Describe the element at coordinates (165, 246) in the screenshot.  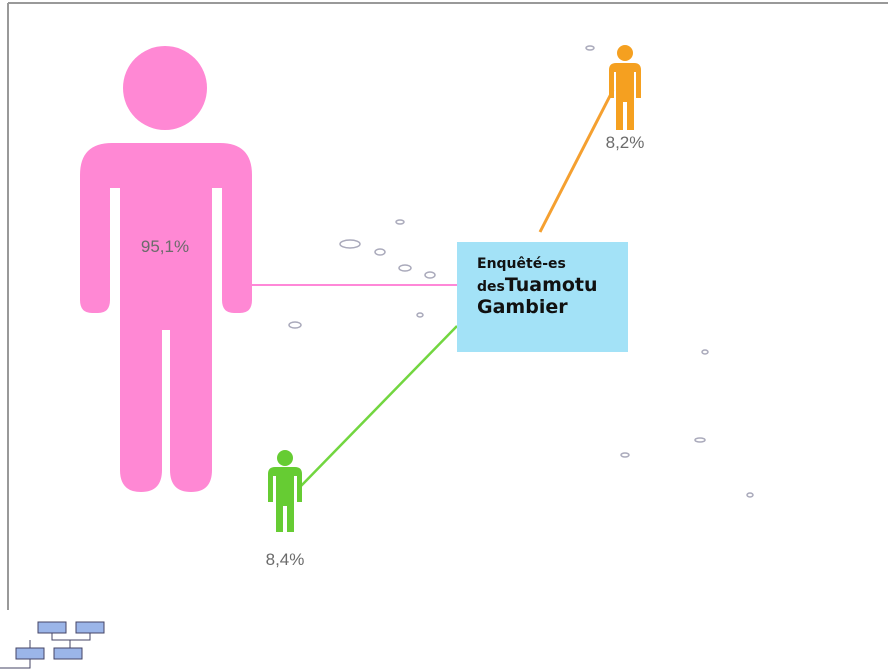
I see `pct-label: 95,1%` at that location.